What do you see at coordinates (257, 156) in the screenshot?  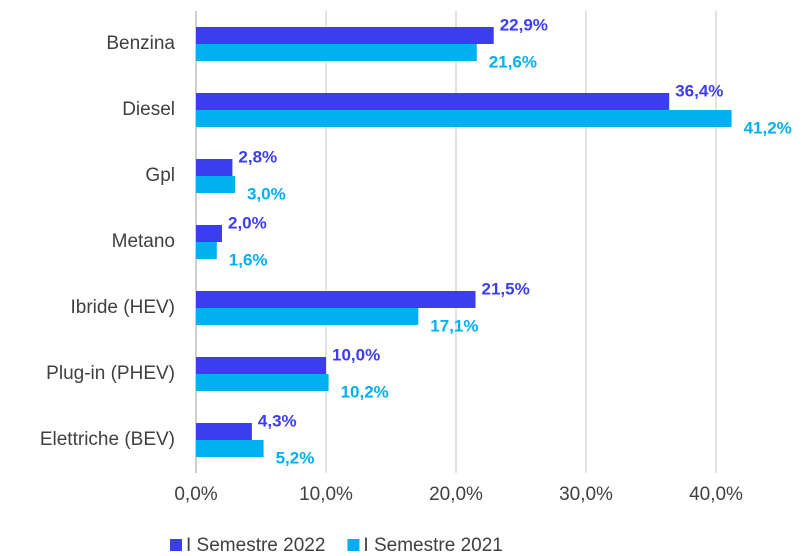 I see `value-label: 2,8%` at bounding box center [257, 156].